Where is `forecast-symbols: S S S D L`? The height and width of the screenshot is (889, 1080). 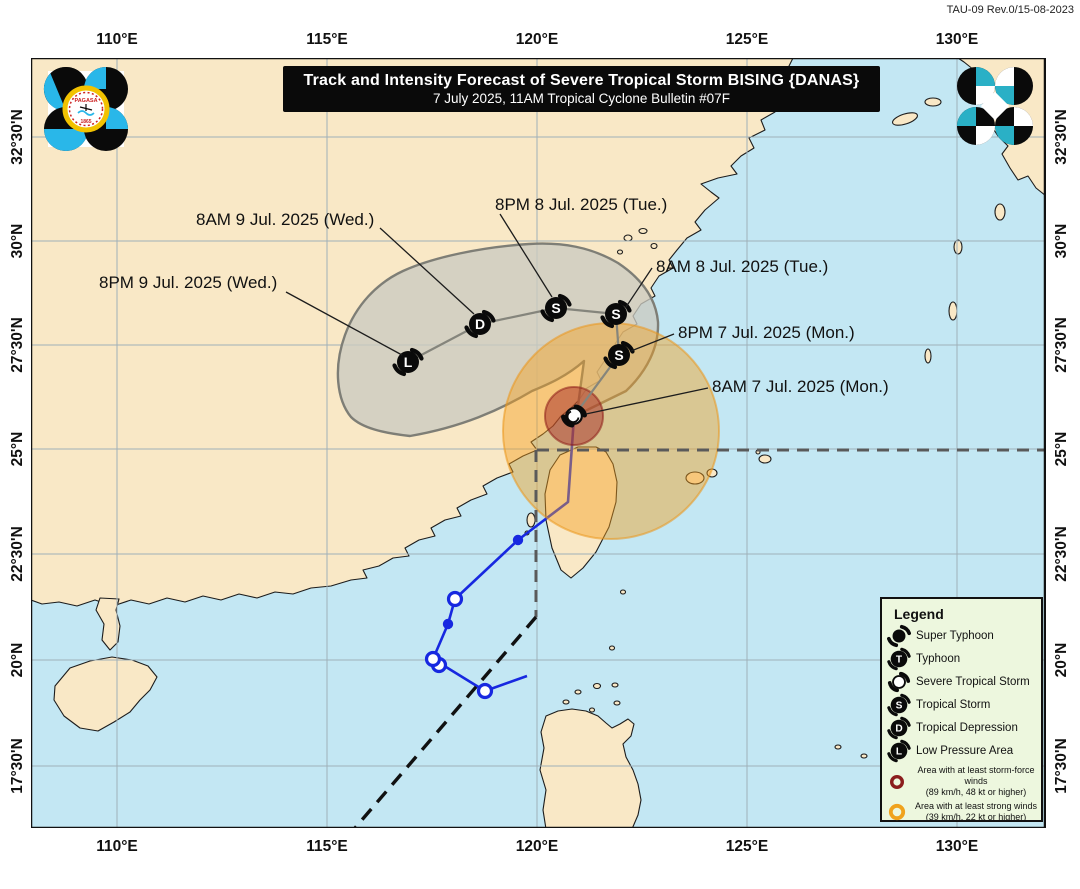 forecast-symbols: S S S D L is located at coordinates (514, 362).